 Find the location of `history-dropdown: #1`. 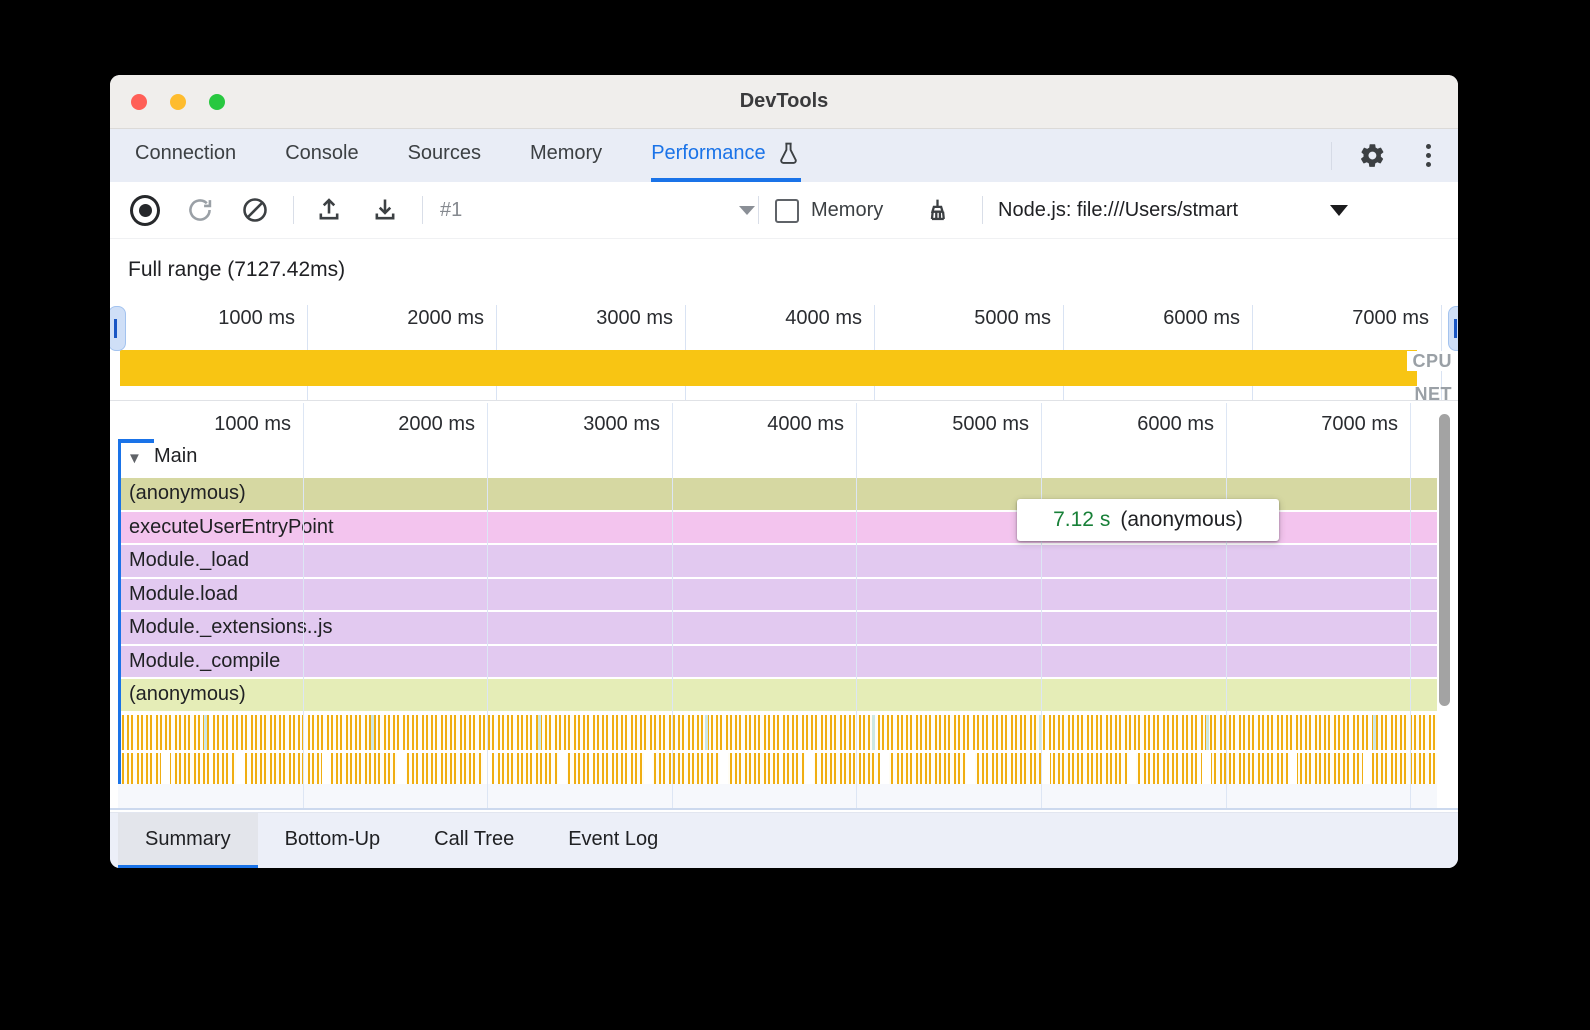

history-dropdown: #1 is located at coordinates (597, 210).